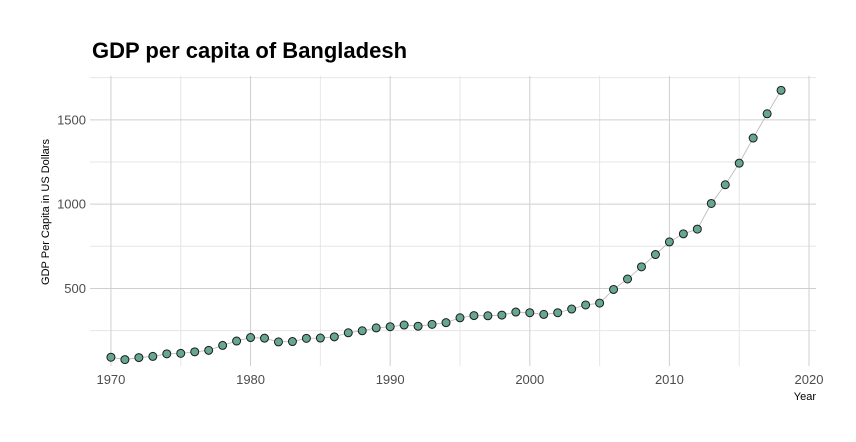  I want to click on y-tick-label: 1000, so click(71, 204).